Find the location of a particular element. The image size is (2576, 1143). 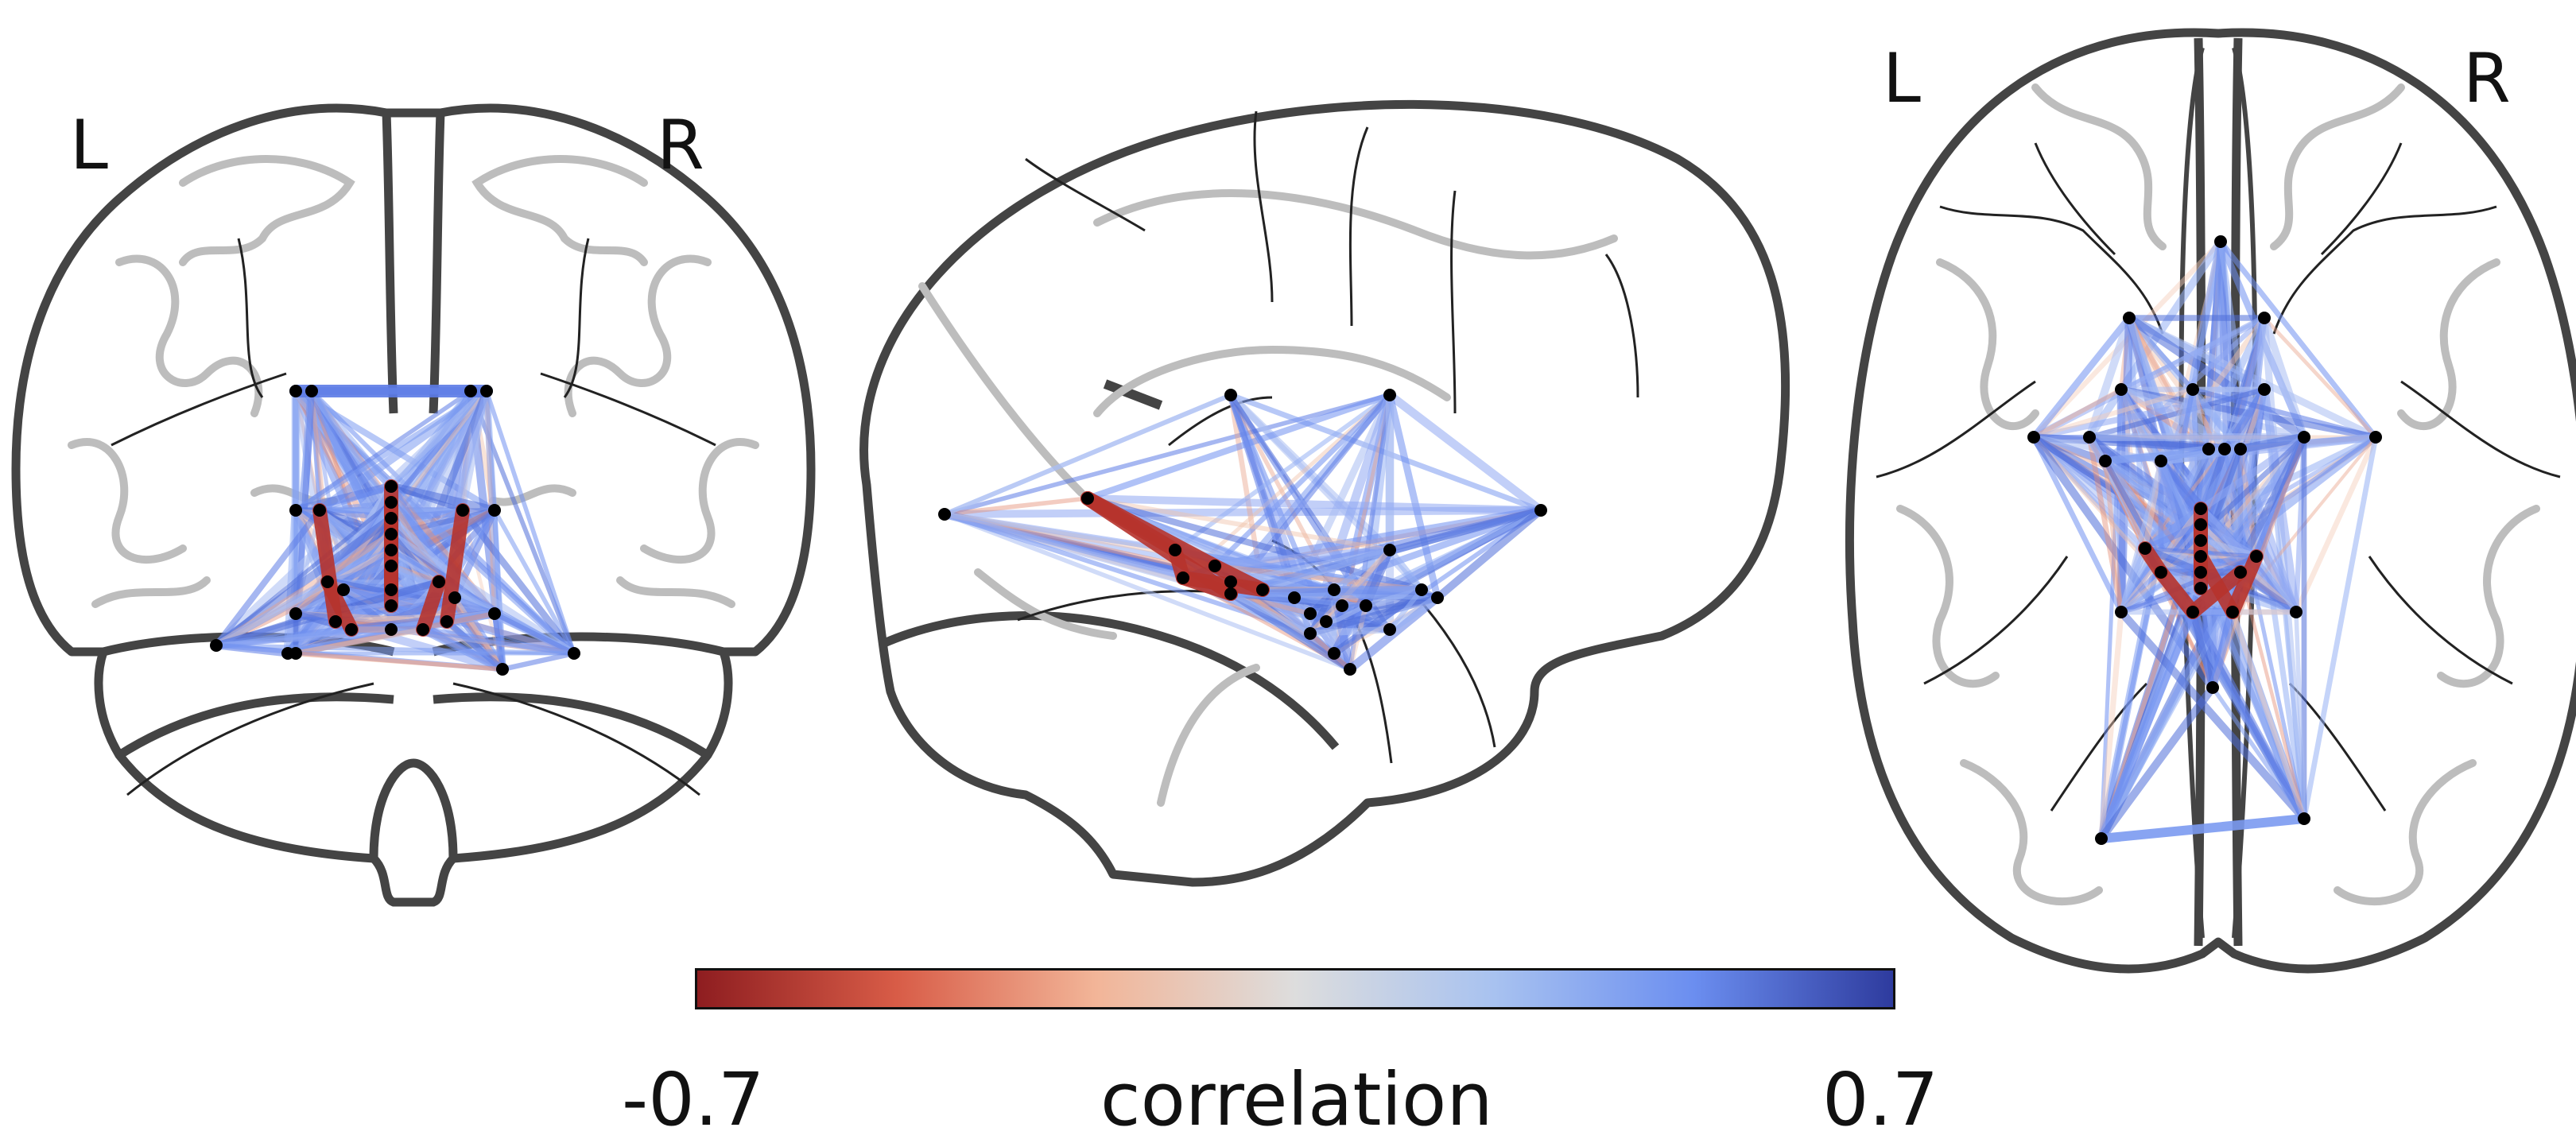

axial-left-label: L is located at coordinates (1902, 78).